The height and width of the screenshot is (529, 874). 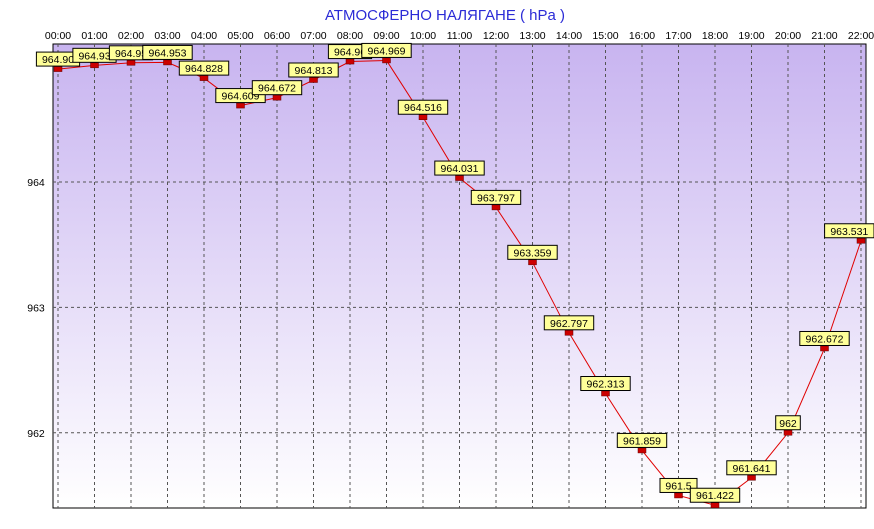 I want to click on data-label-text: 961.422, so click(x=715, y=496).